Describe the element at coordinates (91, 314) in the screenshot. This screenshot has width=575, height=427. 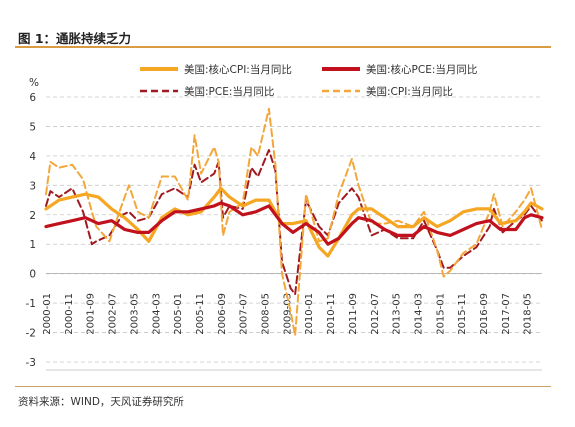
I see `x-tick-label: 2001-09` at that location.